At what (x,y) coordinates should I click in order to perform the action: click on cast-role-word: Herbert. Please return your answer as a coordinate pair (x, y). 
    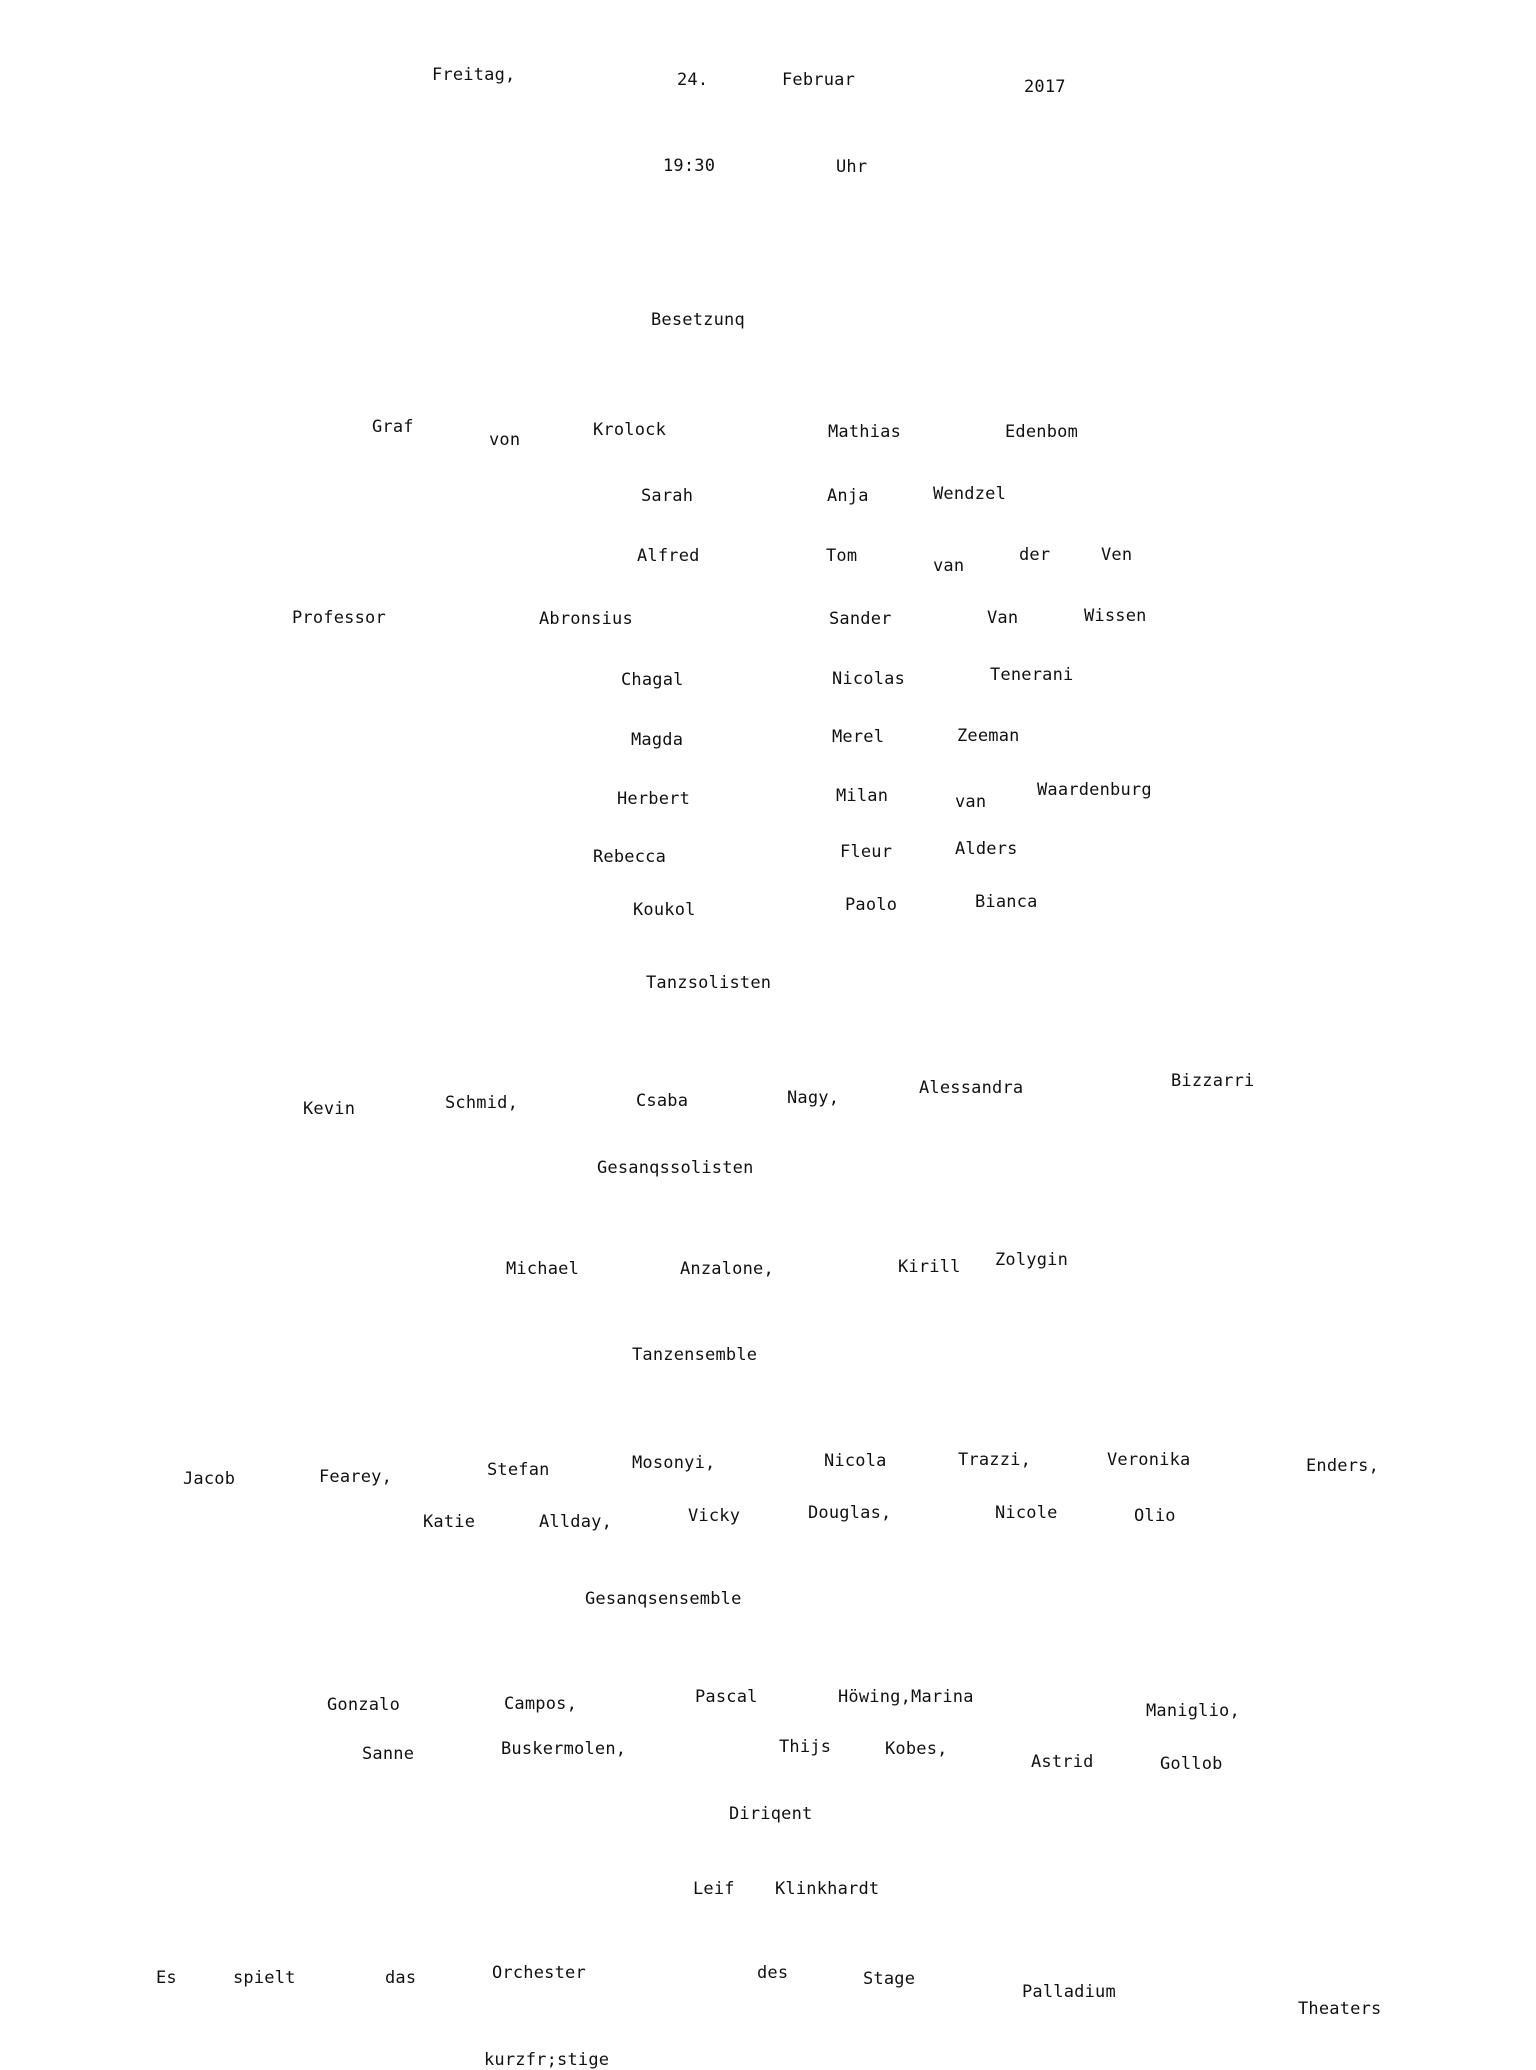
    Looking at the image, I should click on (654, 799).